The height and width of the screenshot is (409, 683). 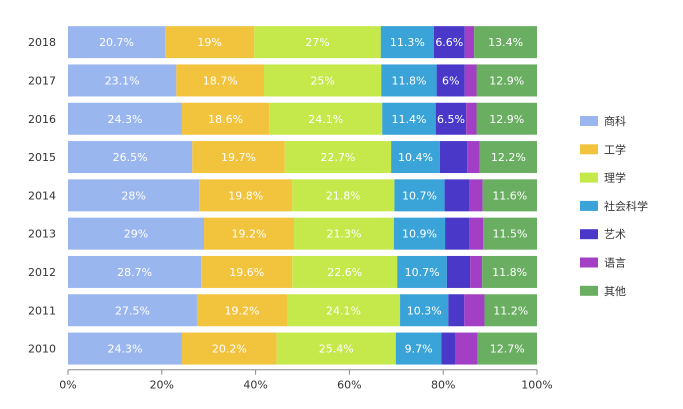 I want to click on data-label: 11.5%, so click(x=510, y=234).